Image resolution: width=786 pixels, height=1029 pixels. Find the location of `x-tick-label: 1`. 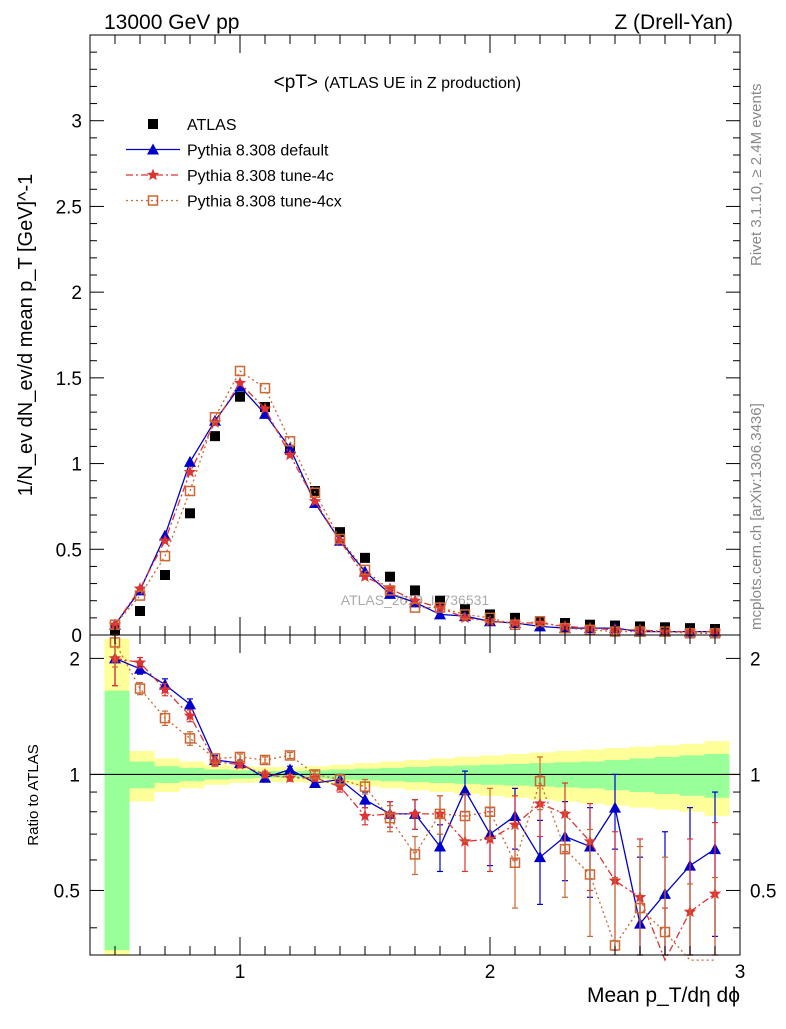

x-tick-label: 1 is located at coordinates (240, 972).